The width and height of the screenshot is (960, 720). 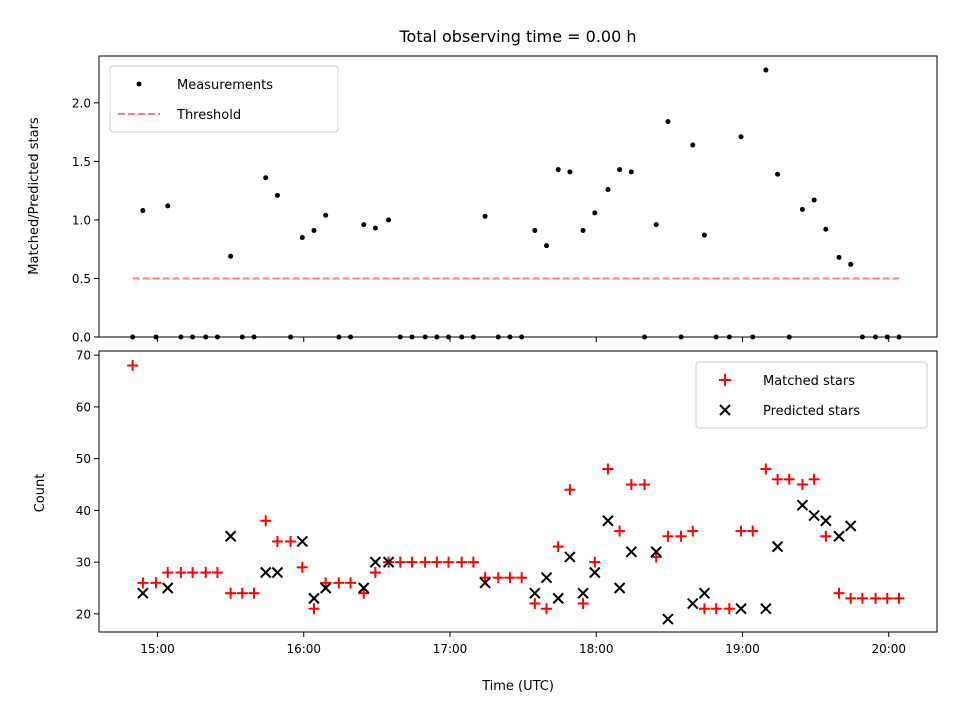 What do you see at coordinates (888, 649) in the screenshot?
I see `x-tick-label: 20:00` at bounding box center [888, 649].